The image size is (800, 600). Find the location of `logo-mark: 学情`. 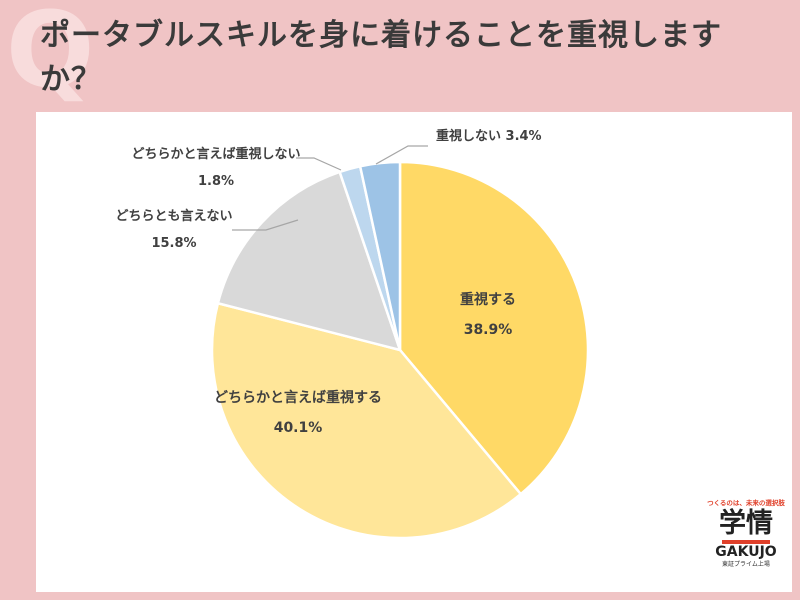

logo-mark: 学情 is located at coordinates (746, 523).